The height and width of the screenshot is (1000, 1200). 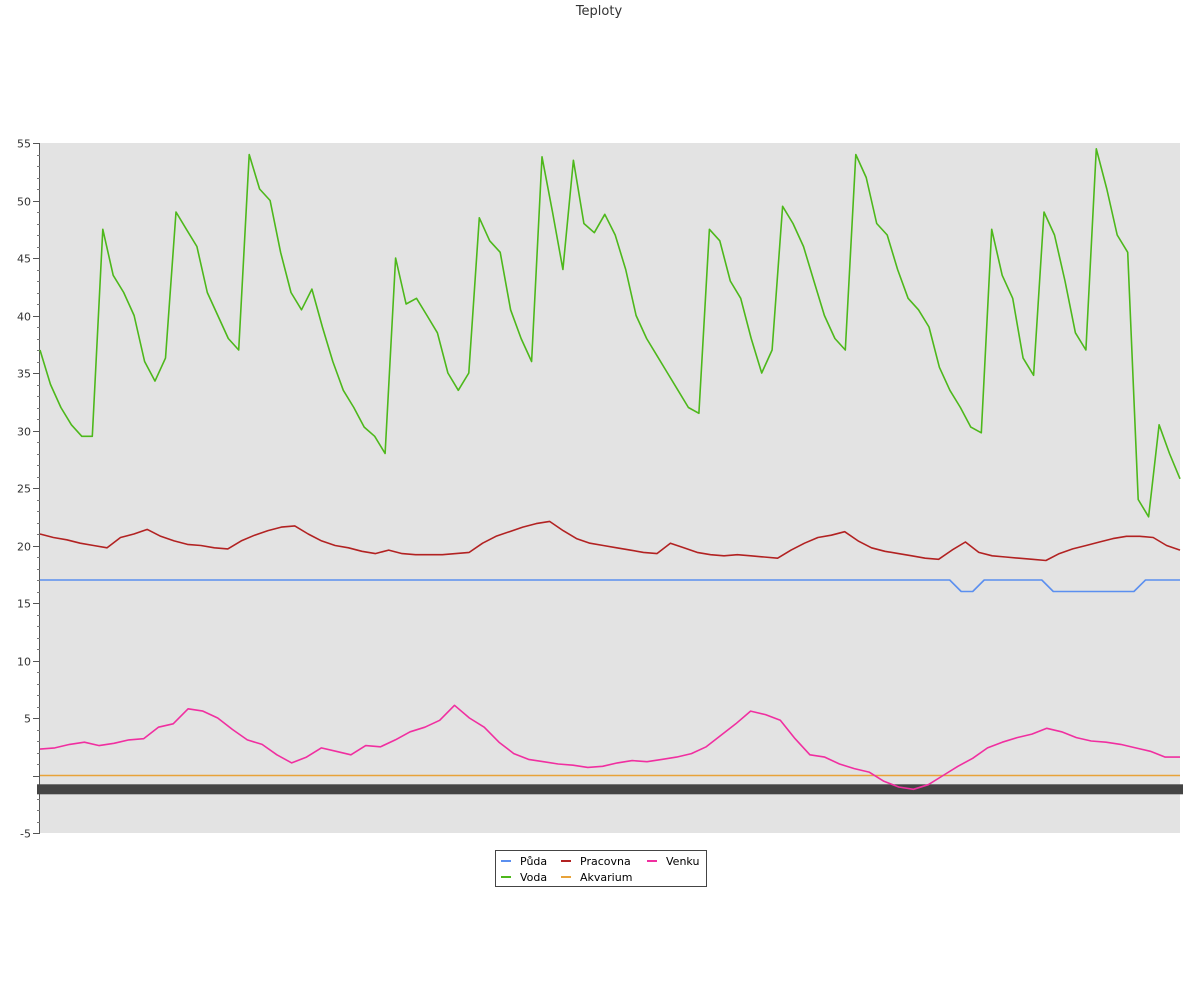 What do you see at coordinates (27, 719) in the screenshot?
I see `y-tick-label: 5` at bounding box center [27, 719].